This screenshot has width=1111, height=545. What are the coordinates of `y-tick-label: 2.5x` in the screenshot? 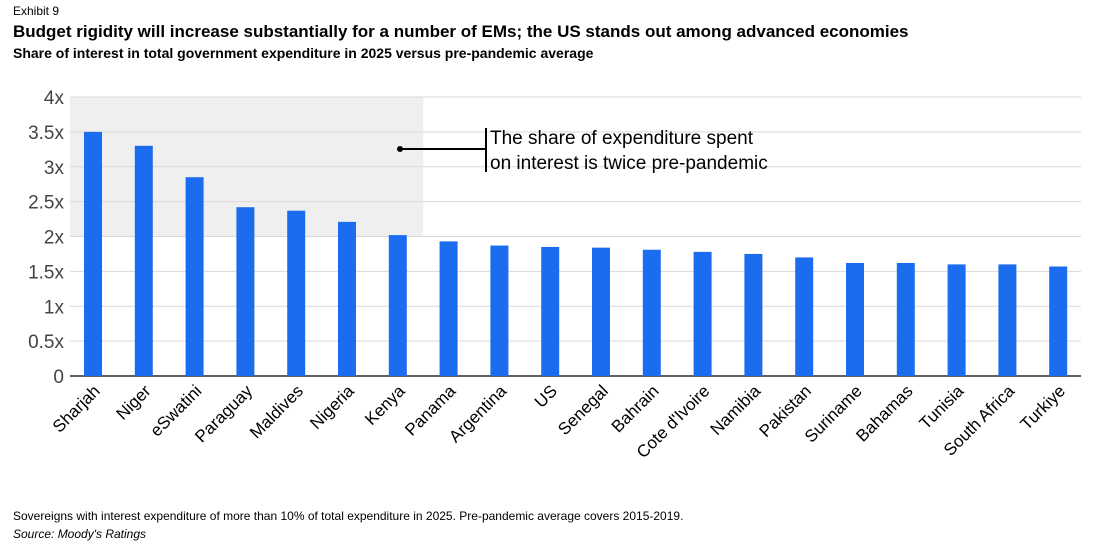 It's located at (46, 203).